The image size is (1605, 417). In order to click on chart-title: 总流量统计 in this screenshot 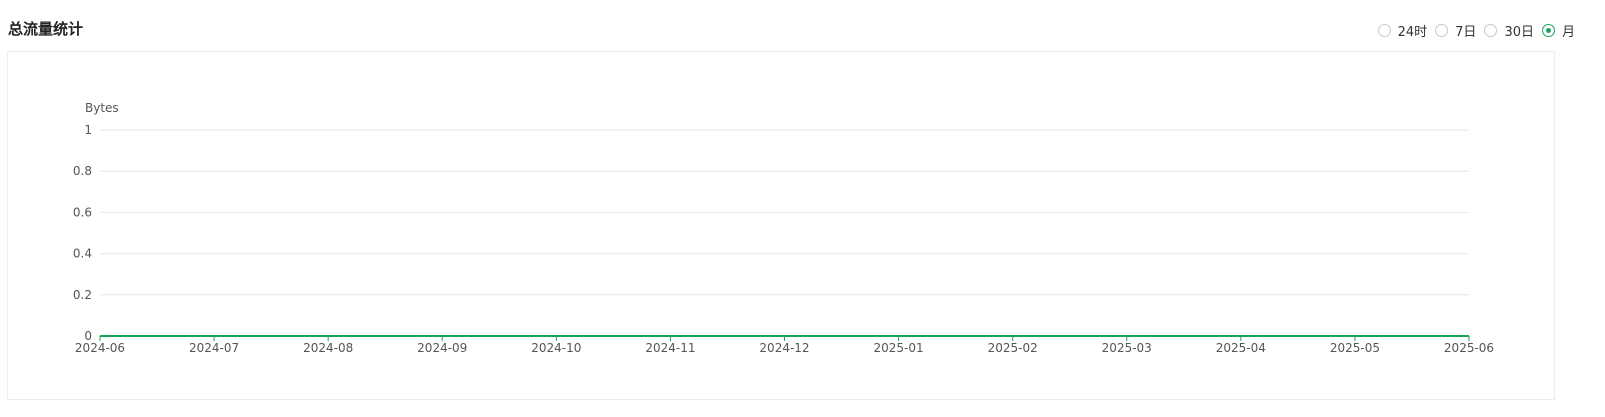, I will do `click(46, 29)`.